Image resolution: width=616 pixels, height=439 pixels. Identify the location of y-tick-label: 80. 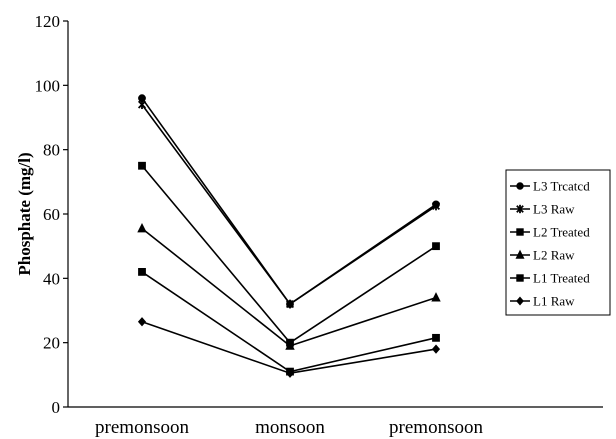
(51, 150).